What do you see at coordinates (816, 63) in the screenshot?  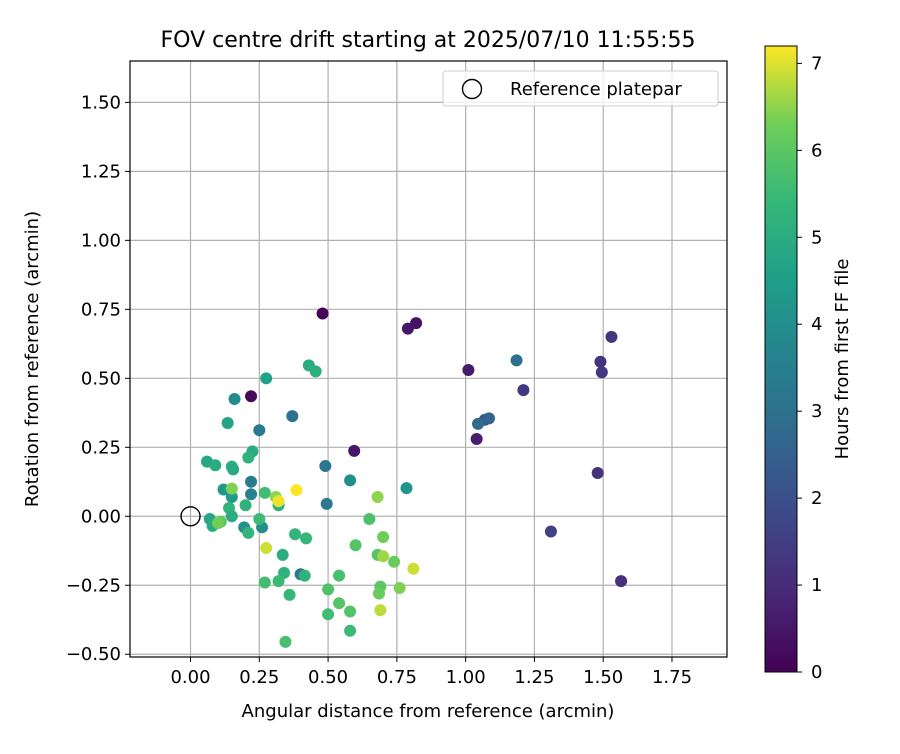 I see `colorbar-tick-label: 7` at bounding box center [816, 63].